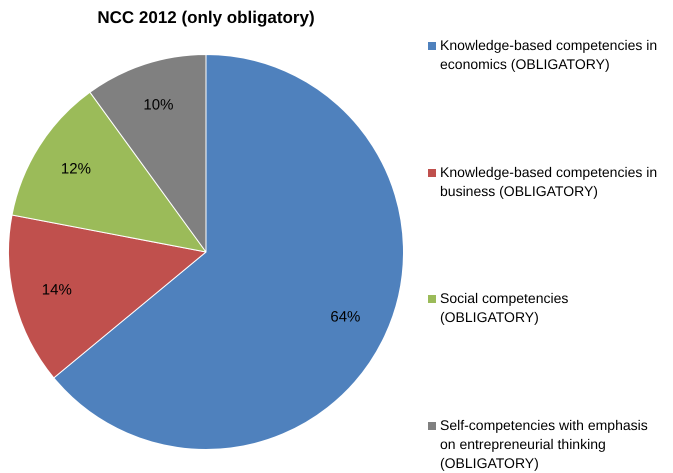 This screenshot has height=473, width=673. What do you see at coordinates (549, 55) in the screenshot?
I see `legend-label: Knowledge-based competencies in economics (OBLIGATORY)` at bounding box center [549, 55].